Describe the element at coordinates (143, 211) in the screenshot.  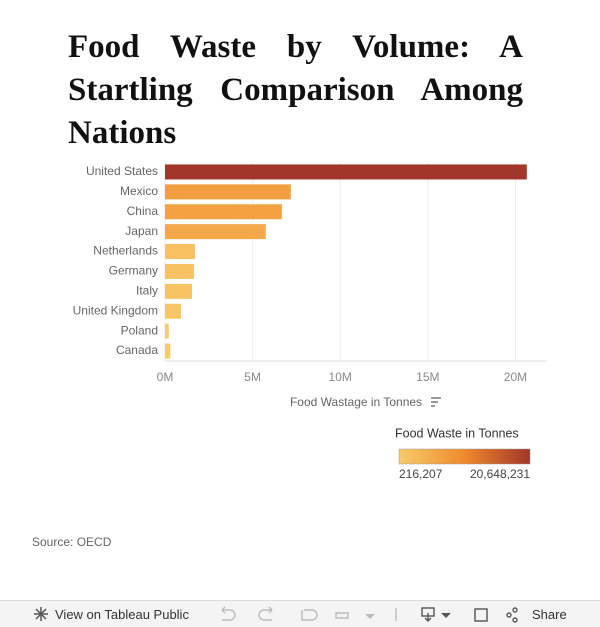
I see `y-tick-label: China` at that location.